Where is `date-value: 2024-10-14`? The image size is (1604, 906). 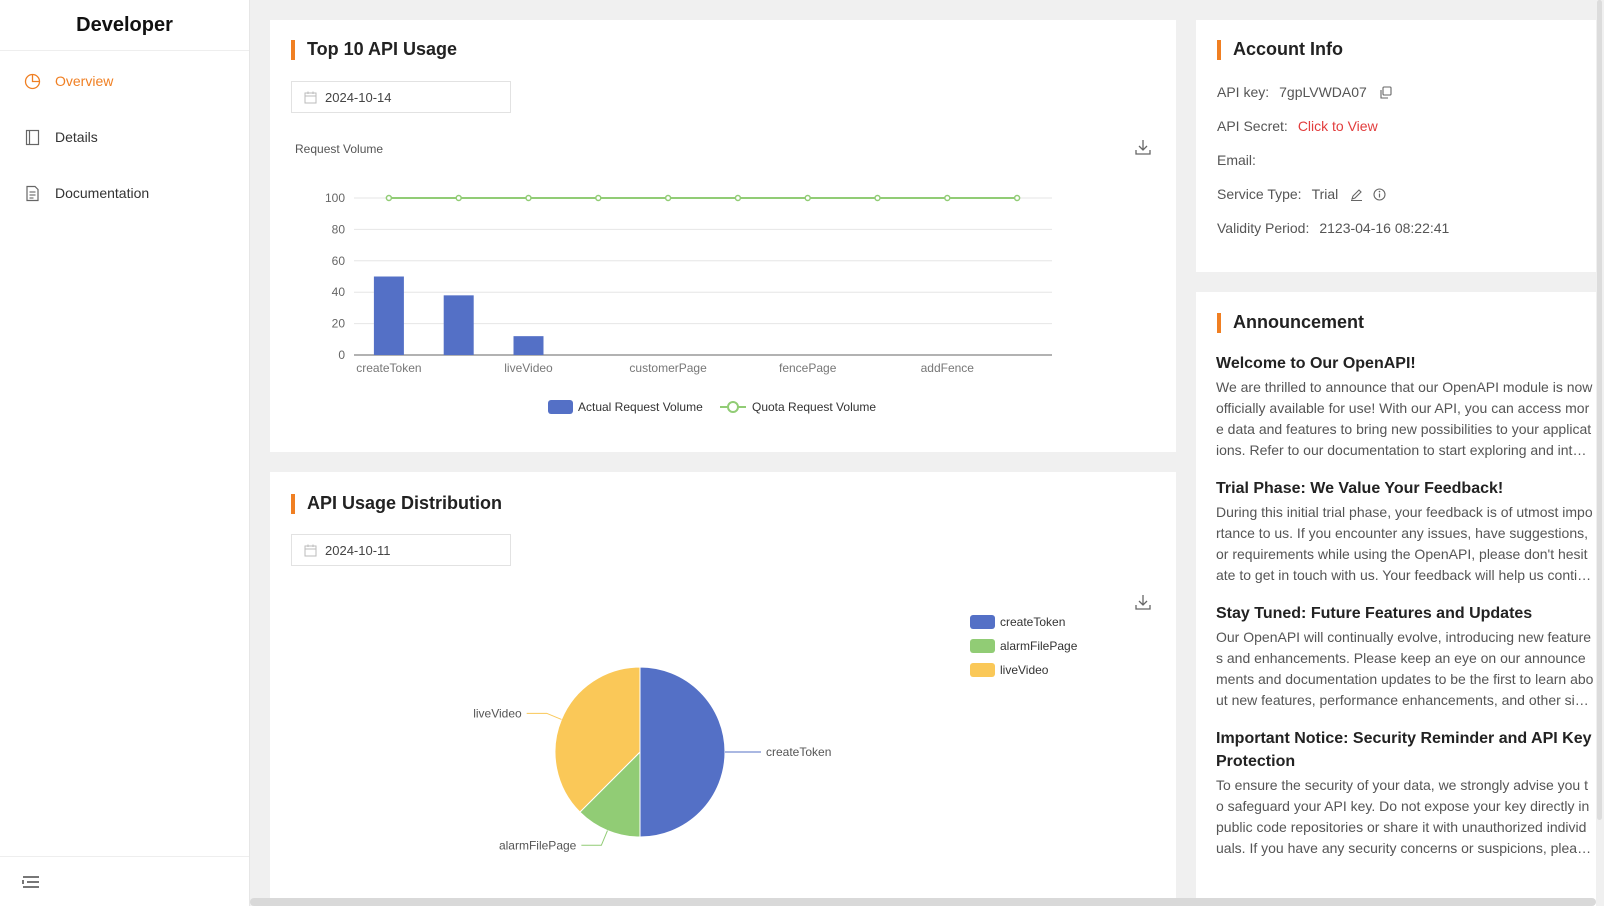
date-value: 2024-10-14 is located at coordinates (358, 97).